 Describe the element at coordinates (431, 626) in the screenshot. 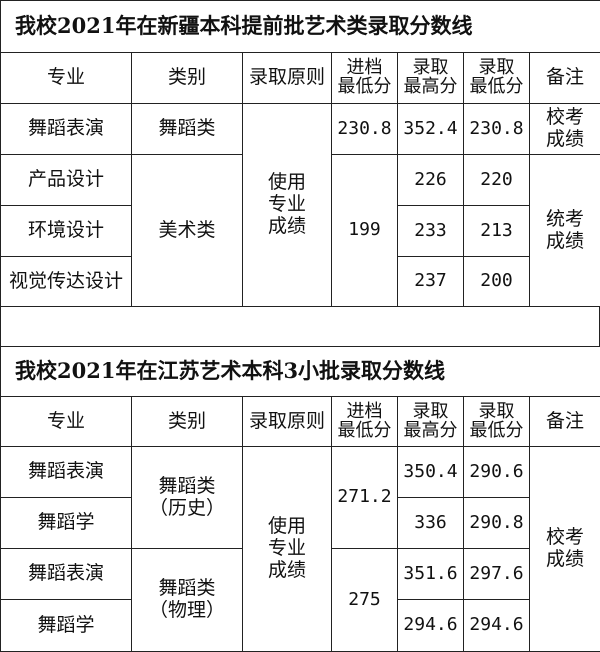

I see `admit-max: 294.6` at that location.